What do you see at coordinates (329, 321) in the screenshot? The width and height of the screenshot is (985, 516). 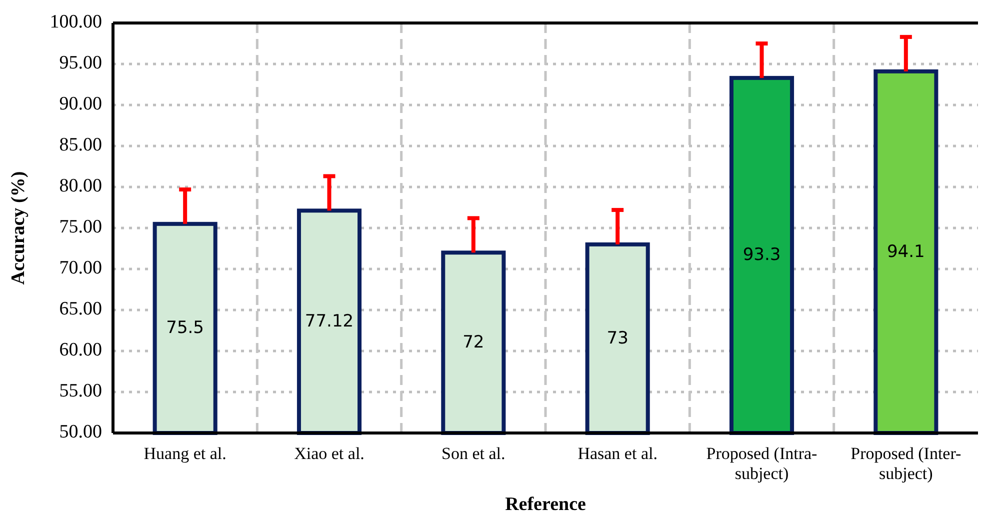 I see `data-label: 77.12` at bounding box center [329, 321].